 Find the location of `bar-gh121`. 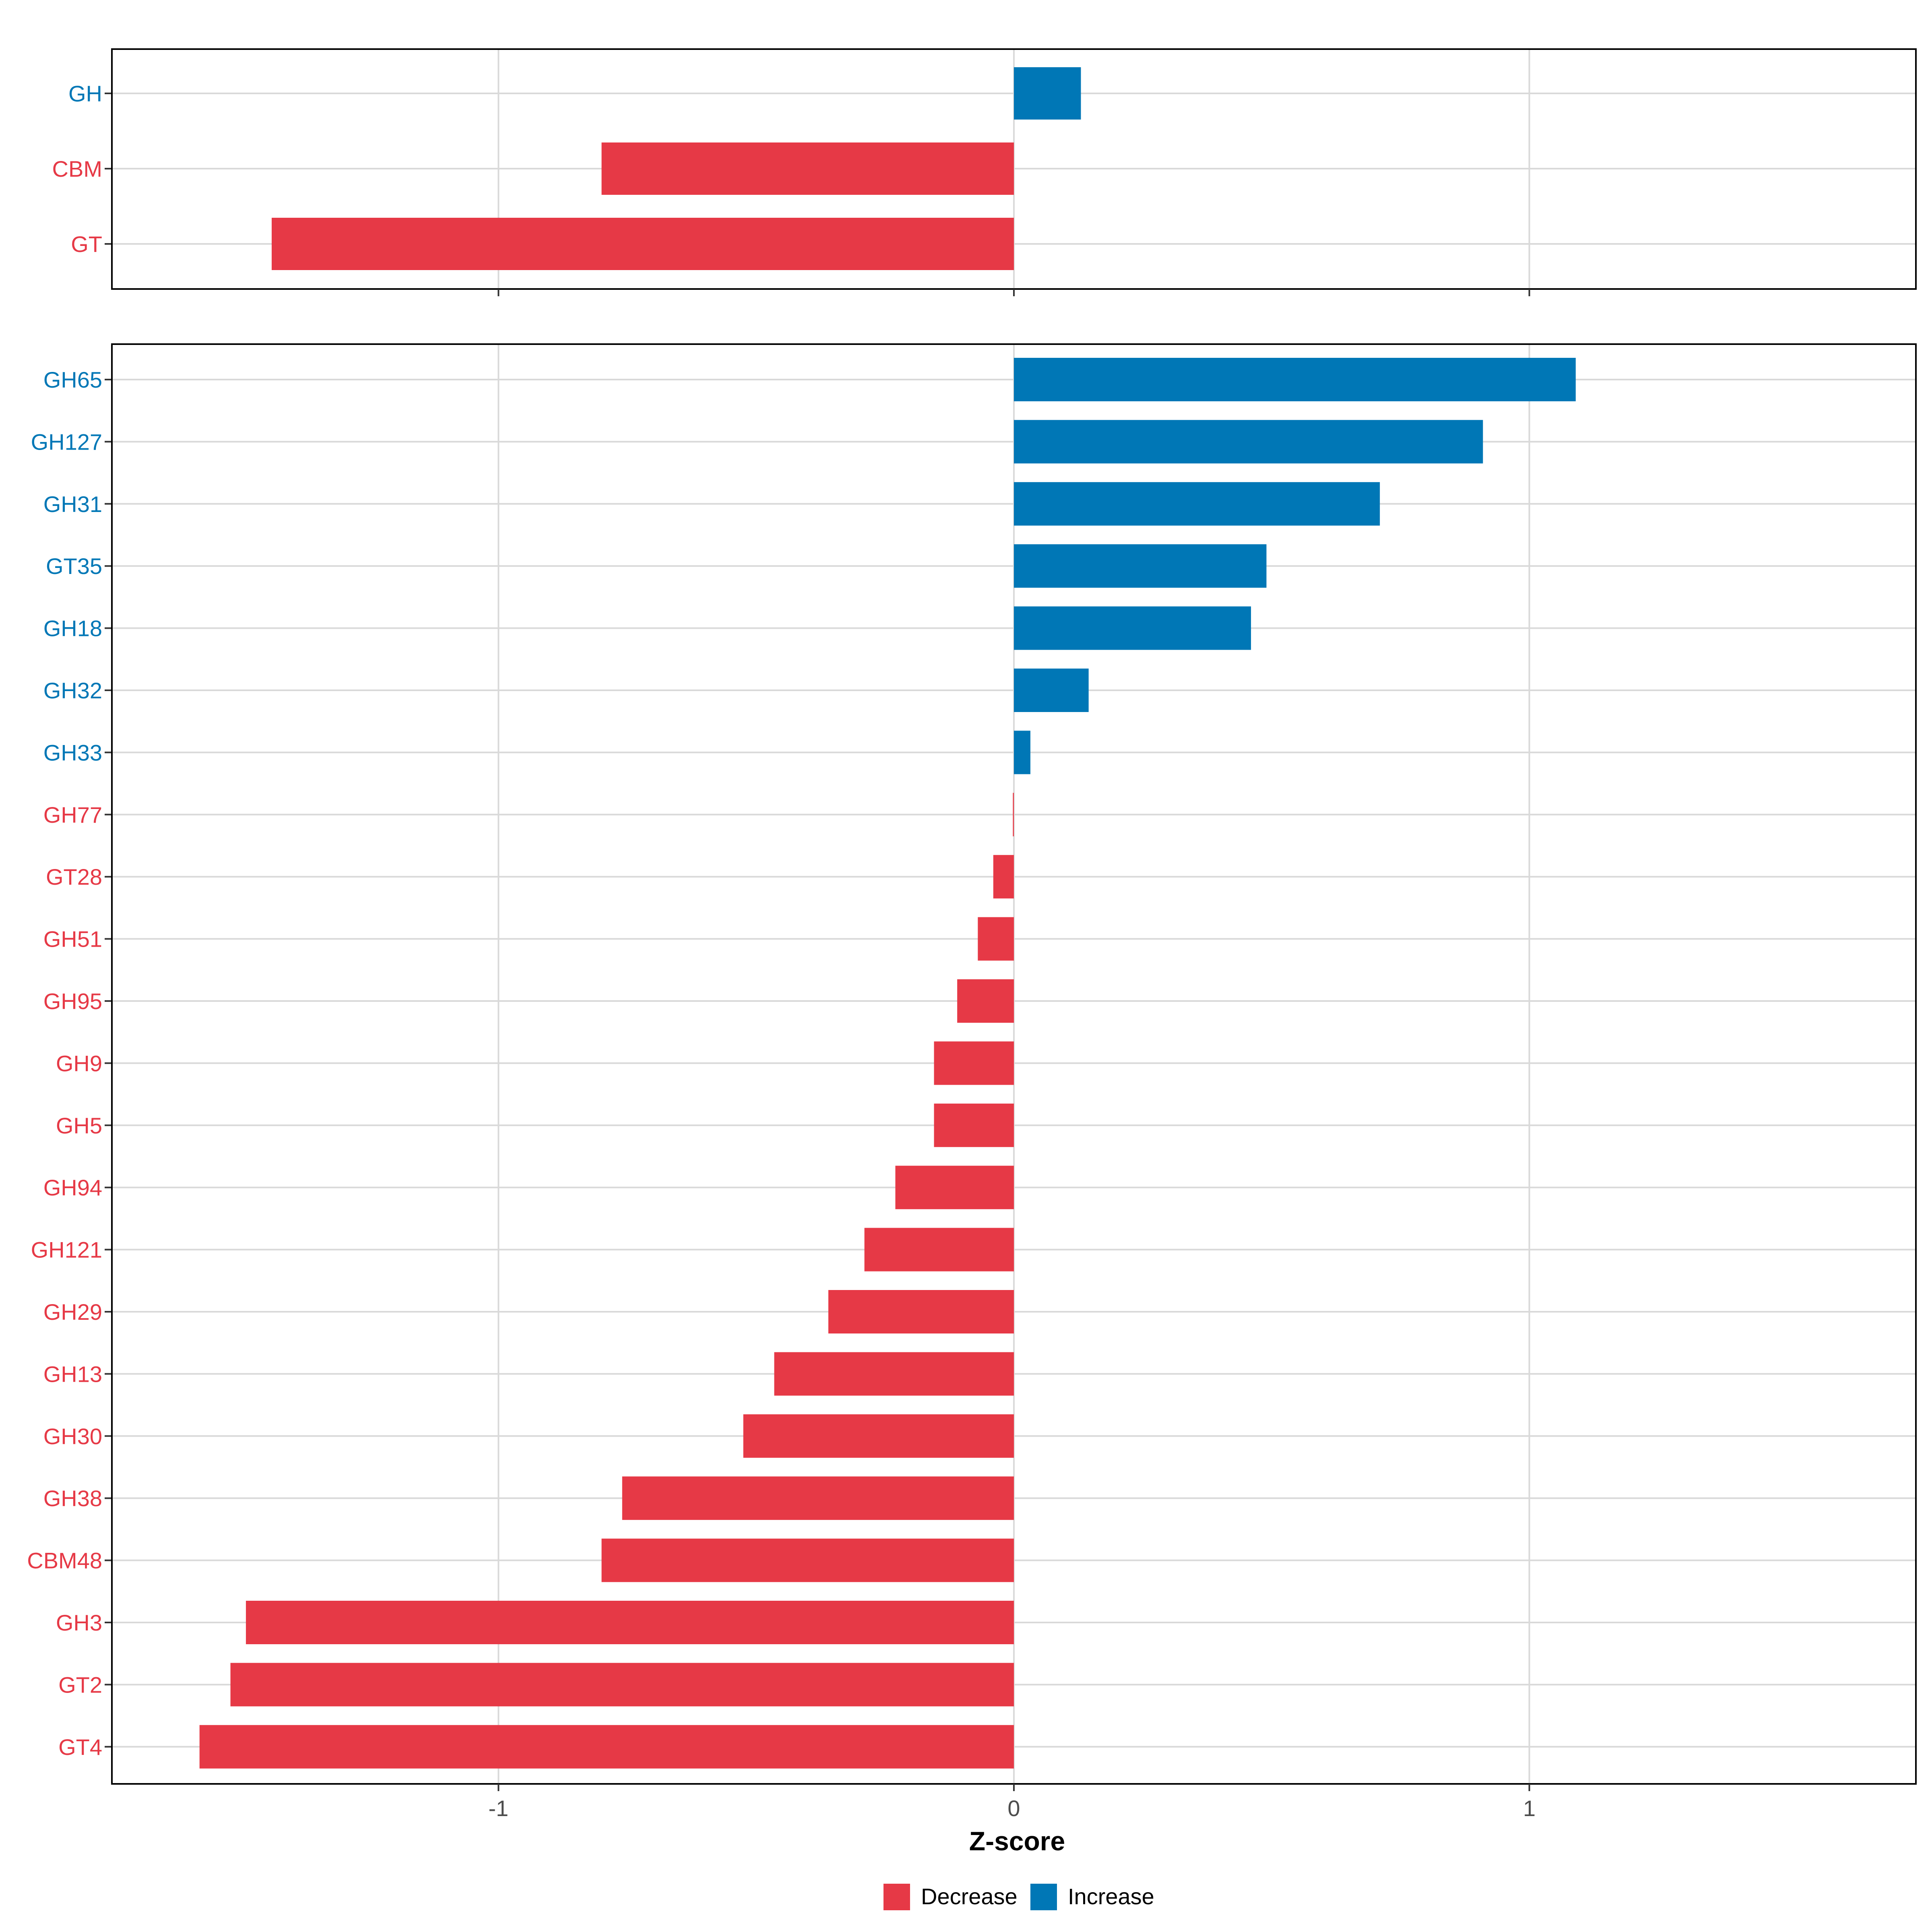

bar-gh121 is located at coordinates (939, 1249).